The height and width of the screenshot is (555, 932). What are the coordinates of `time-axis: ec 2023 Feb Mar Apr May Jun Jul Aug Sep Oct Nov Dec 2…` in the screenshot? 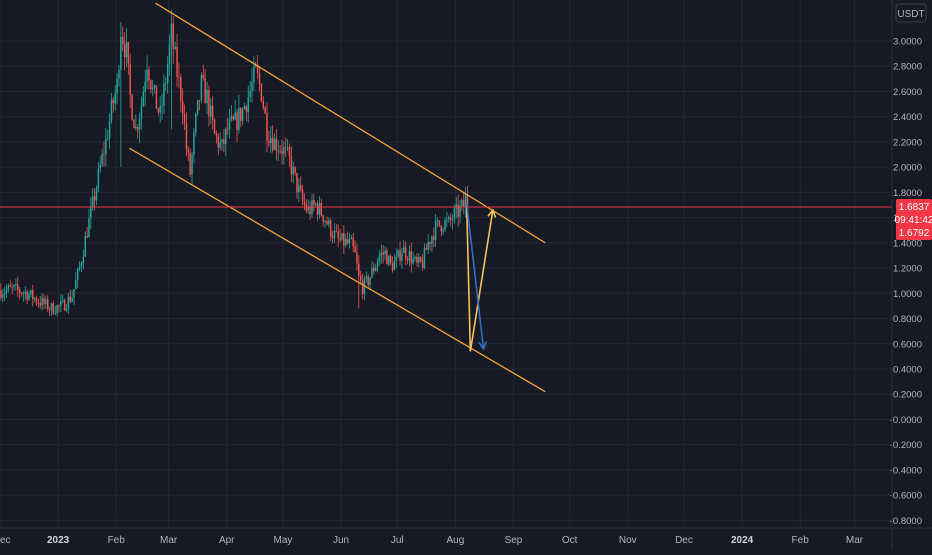 It's located at (466, 536).